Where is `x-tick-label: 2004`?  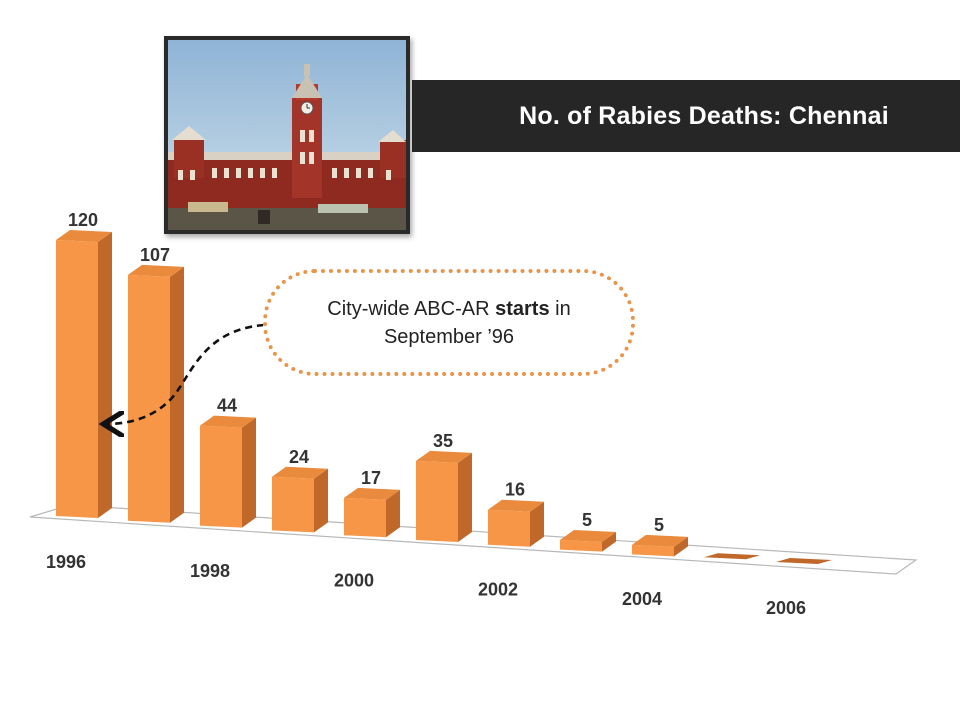 x-tick-label: 2004 is located at coordinates (642, 599).